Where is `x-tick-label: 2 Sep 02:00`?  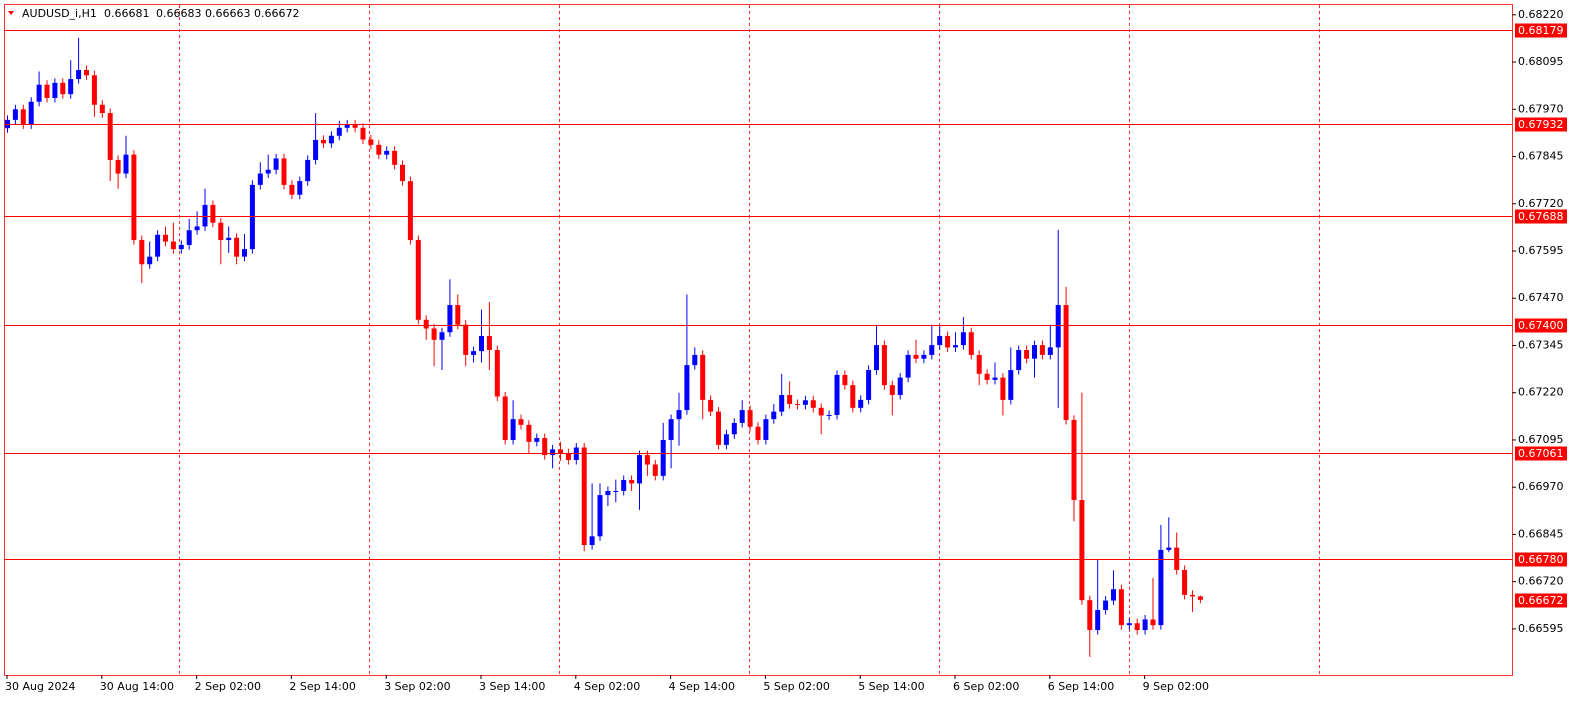
x-tick-label: 2 Sep 02:00 is located at coordinates (228, 686).